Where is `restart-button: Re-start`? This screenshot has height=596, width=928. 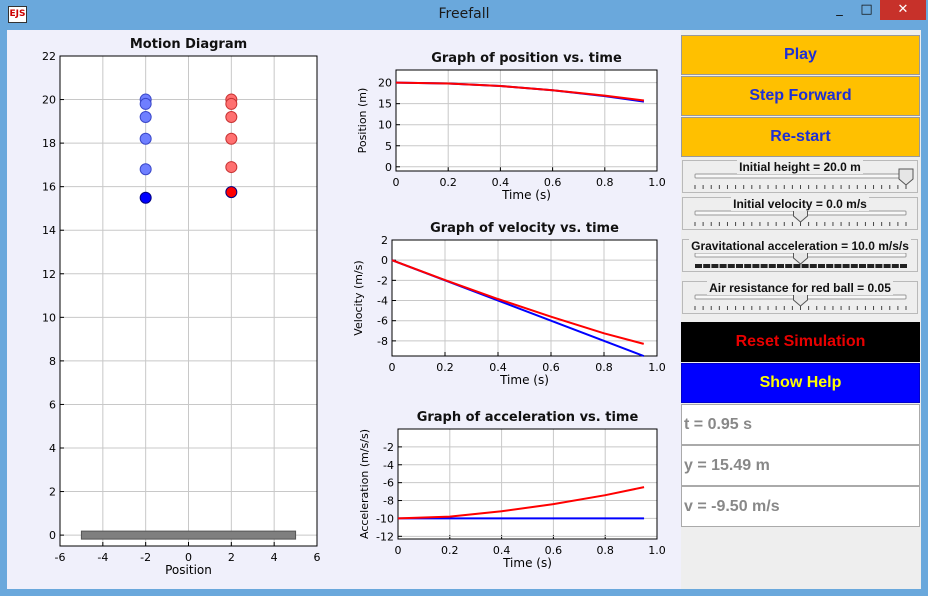
restart-button: Re-start is located at coordinates (800, 137).